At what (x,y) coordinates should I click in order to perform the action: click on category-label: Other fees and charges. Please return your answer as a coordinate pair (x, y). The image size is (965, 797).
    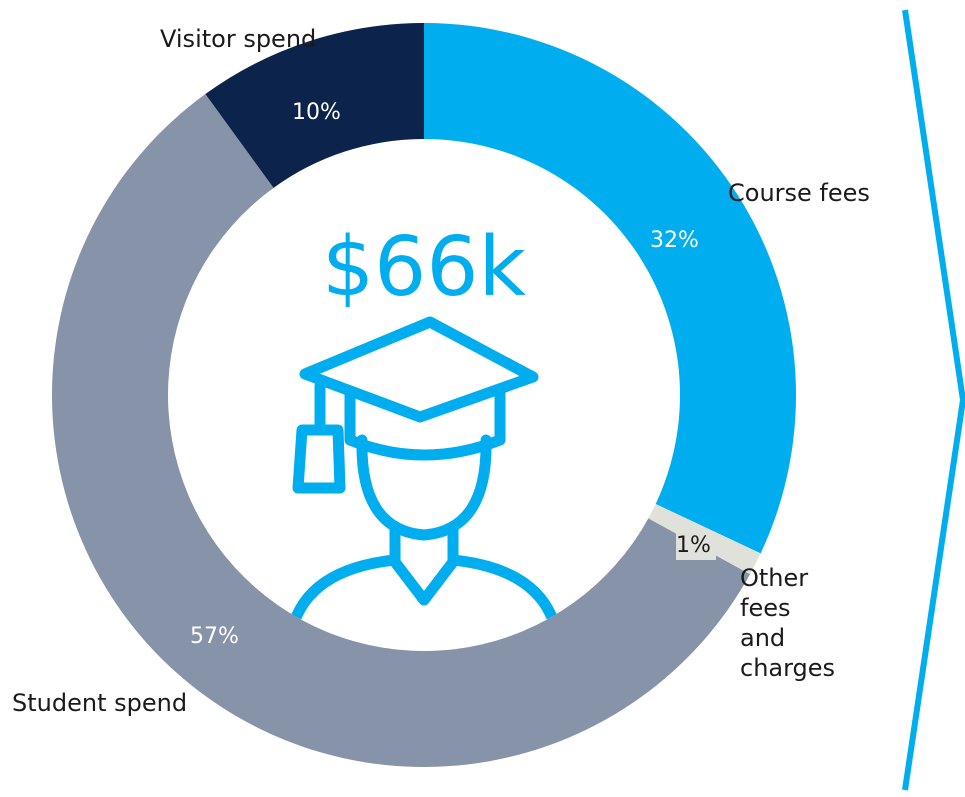
    Looking at the image, I should click on (788, 623).